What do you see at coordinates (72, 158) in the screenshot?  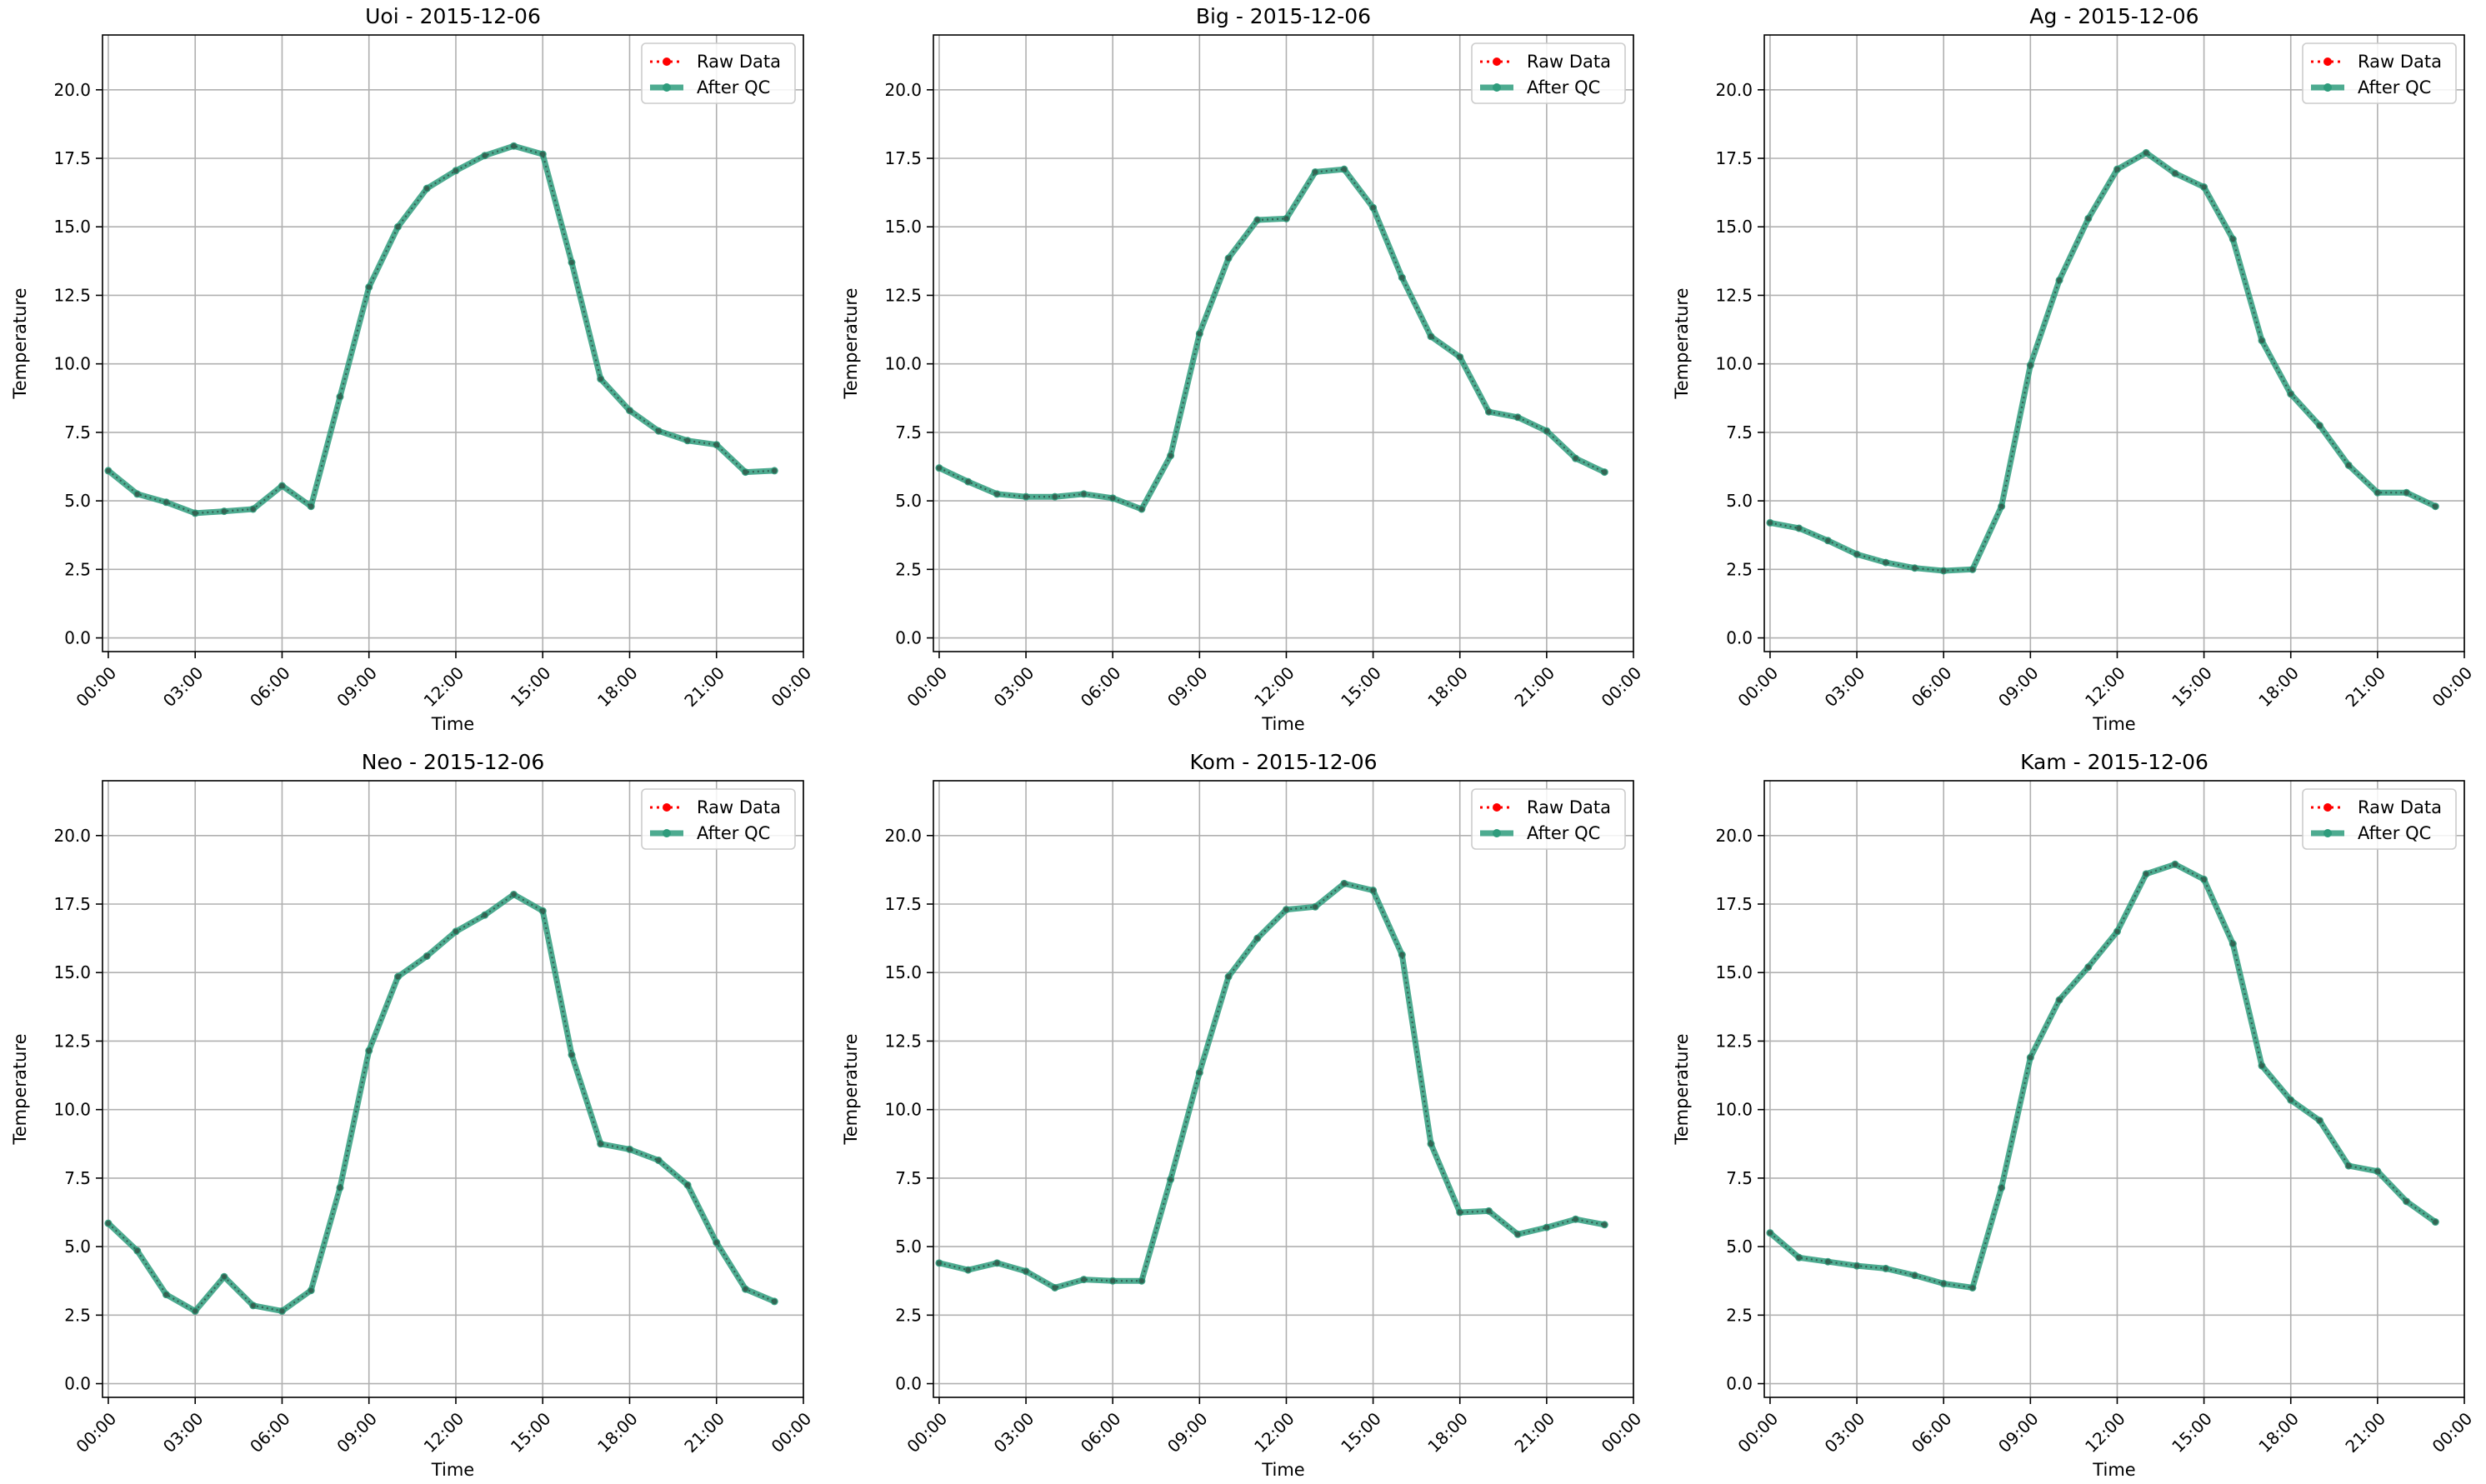 I see `y-tick-label: 17.5` at bounding box center [72, 158].